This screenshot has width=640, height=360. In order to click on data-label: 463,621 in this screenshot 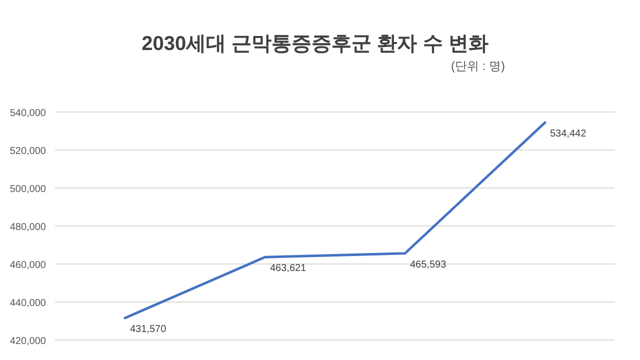, I will do `click(288, 268)`.